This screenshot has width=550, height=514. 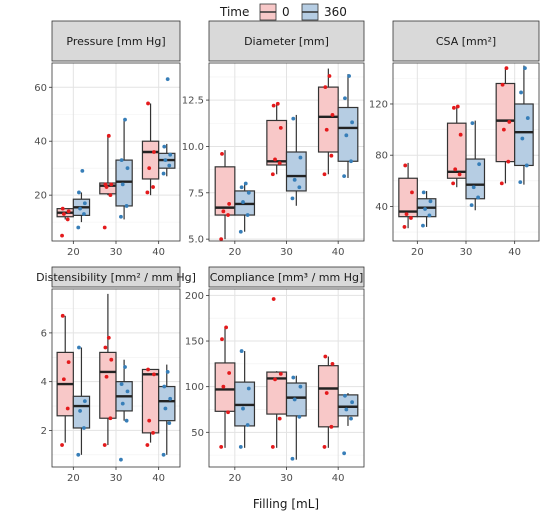 What do you see at coordinates (196, 193) in the screenshot?
I see `y-tick-label: 7.5` at bounding box center [196, 193].